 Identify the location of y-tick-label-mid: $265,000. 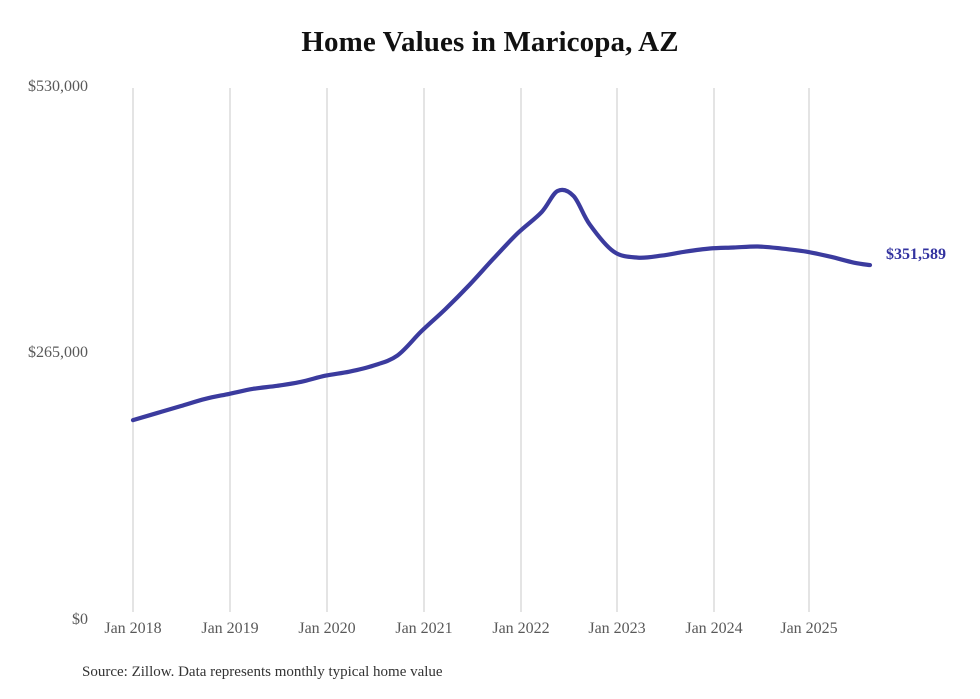
(58, 352).